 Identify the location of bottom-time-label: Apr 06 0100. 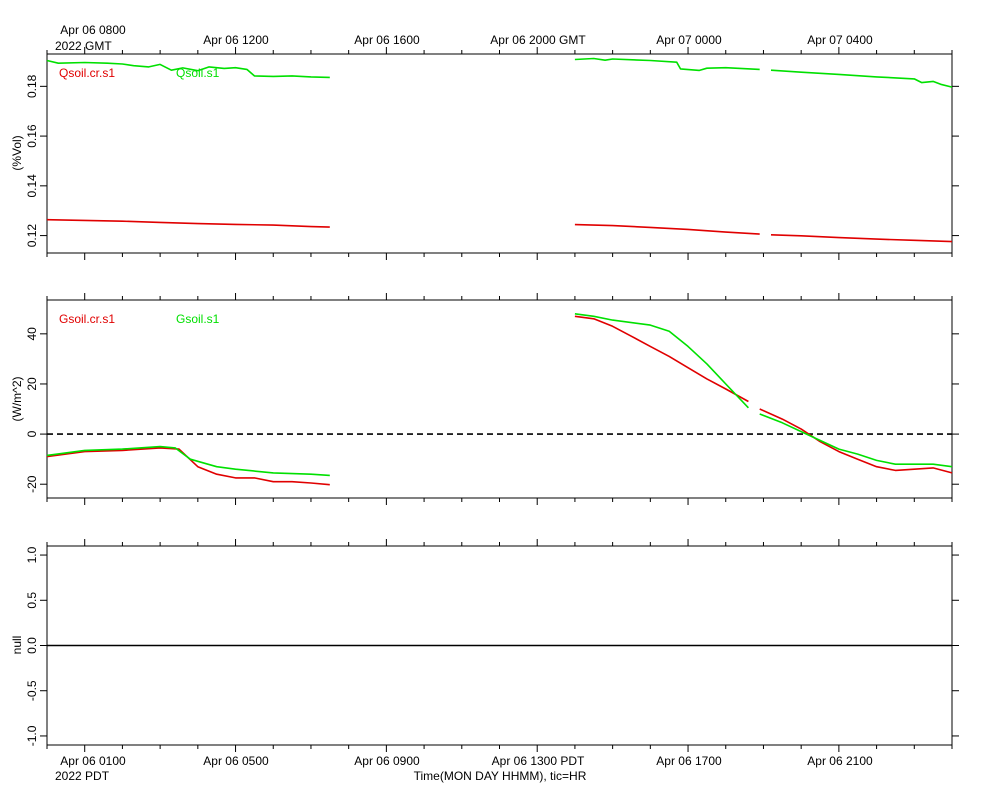
(93, 761).